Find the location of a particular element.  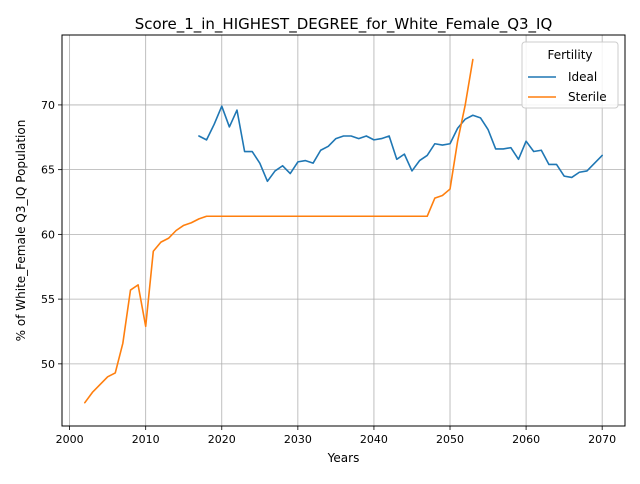

legend: Fertility Ideal Sterile is located at coordinates (570, 75).